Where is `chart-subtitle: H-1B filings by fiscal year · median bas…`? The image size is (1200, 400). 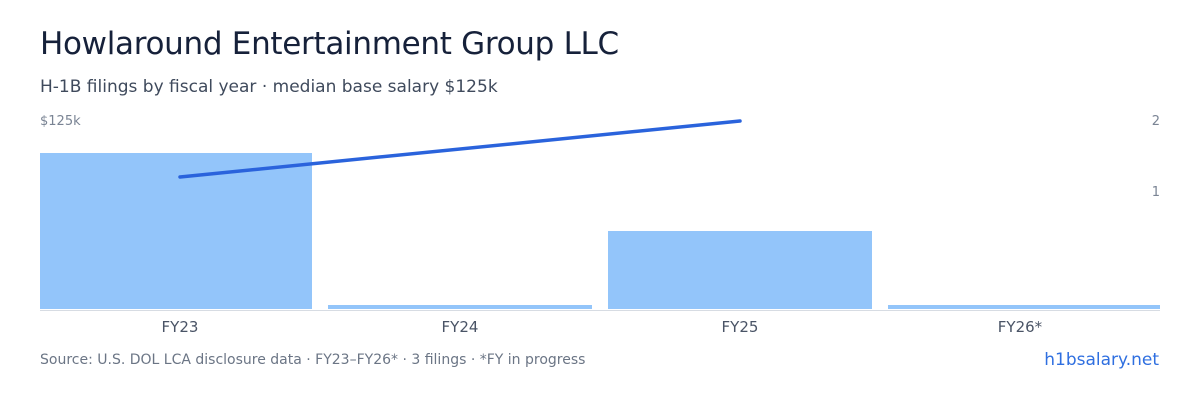 chart-subtitle: H-1B filings by fiscal year · median bas… is located at coordinates (269, 87).